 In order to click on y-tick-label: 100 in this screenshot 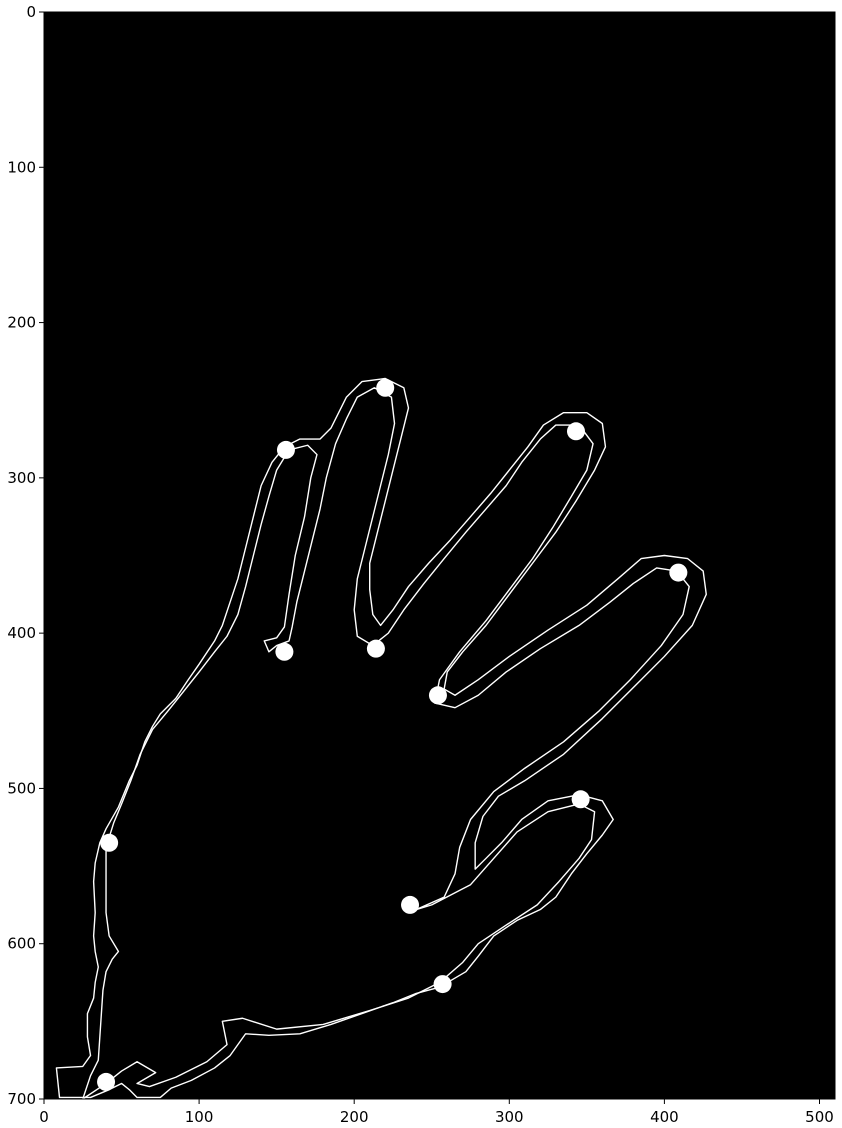, I will do `click(21, 167)`.